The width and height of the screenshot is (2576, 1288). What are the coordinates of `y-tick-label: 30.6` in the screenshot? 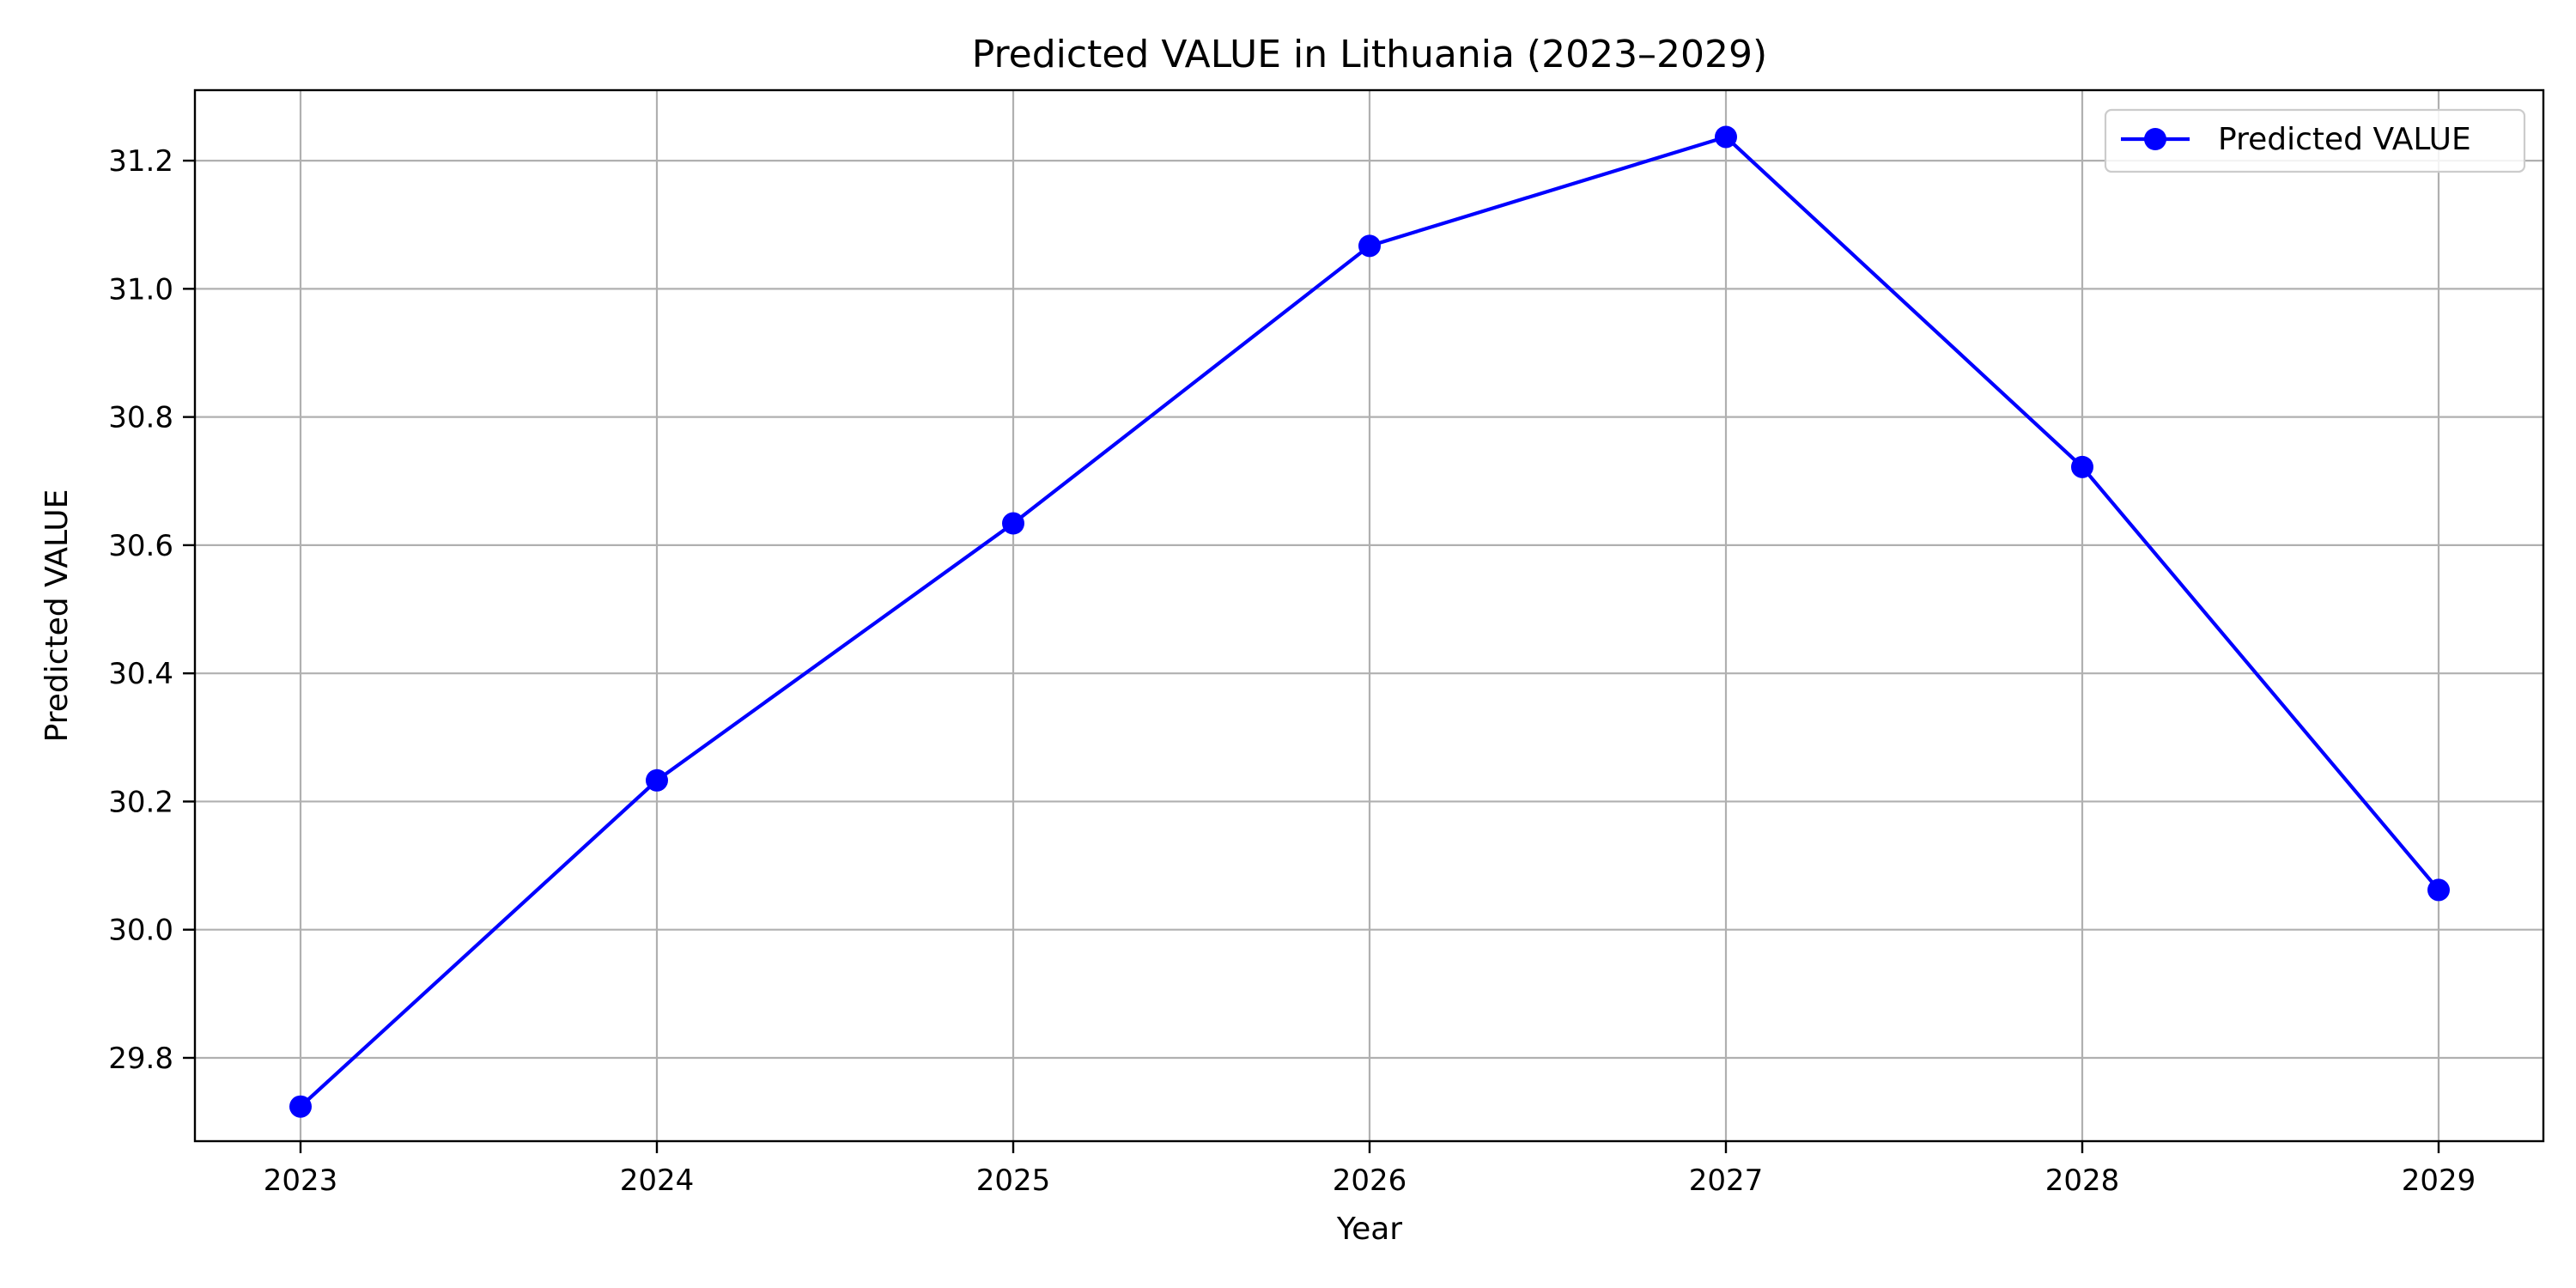 It's located at (140, 546).